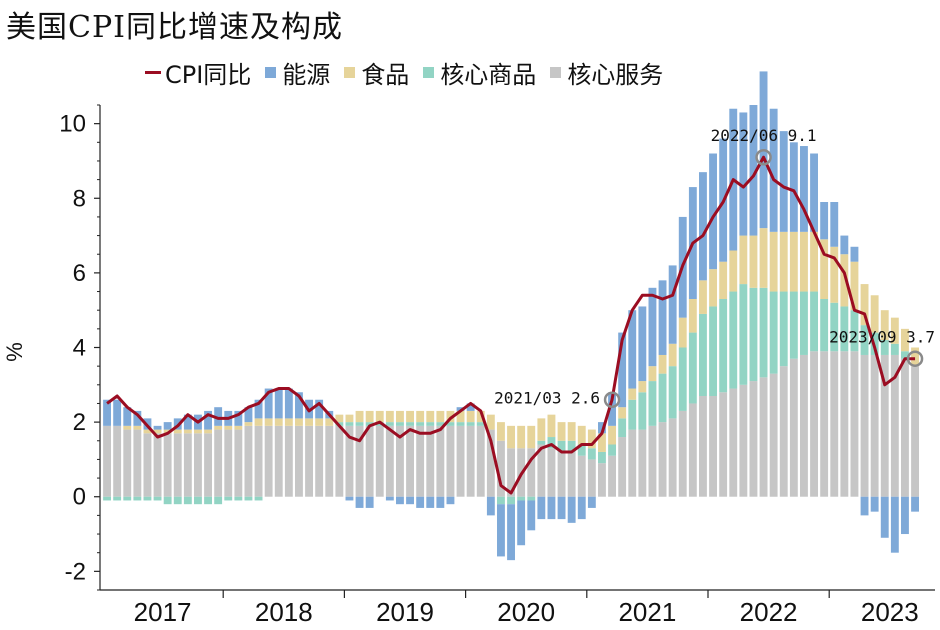 The image size is (940, 630). I want to click on x-tick-label: 2022, so click(769, 612).